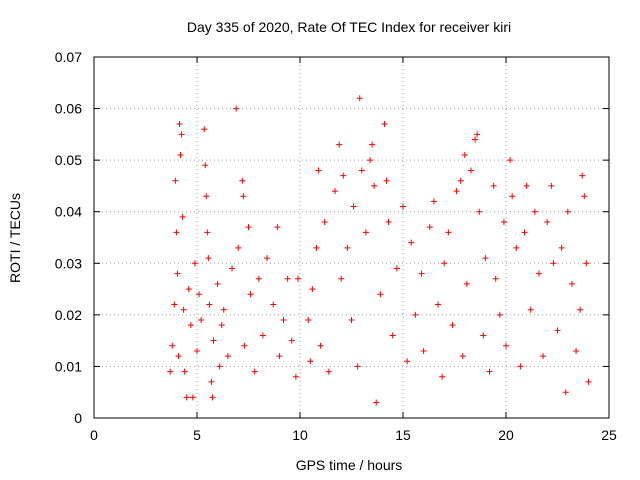 The image size is (640, 480). Describe the element at coordinates (68, 366) in the screenshot. I see `y-tick-label: 0.01` at that location.